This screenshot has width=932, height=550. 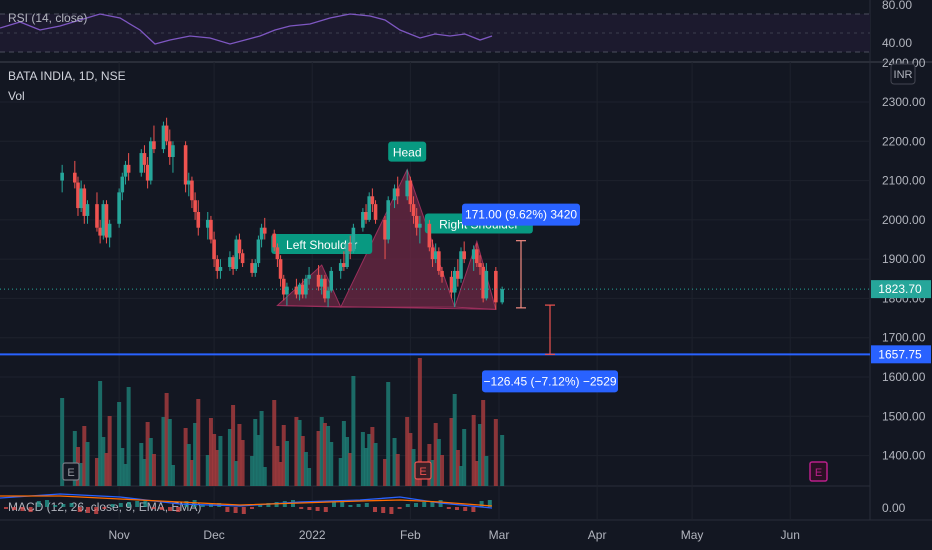 I want to click on macd-pane: MACD (12, 26, close, 9, EMA, EMA), so click(x=246, y=503).